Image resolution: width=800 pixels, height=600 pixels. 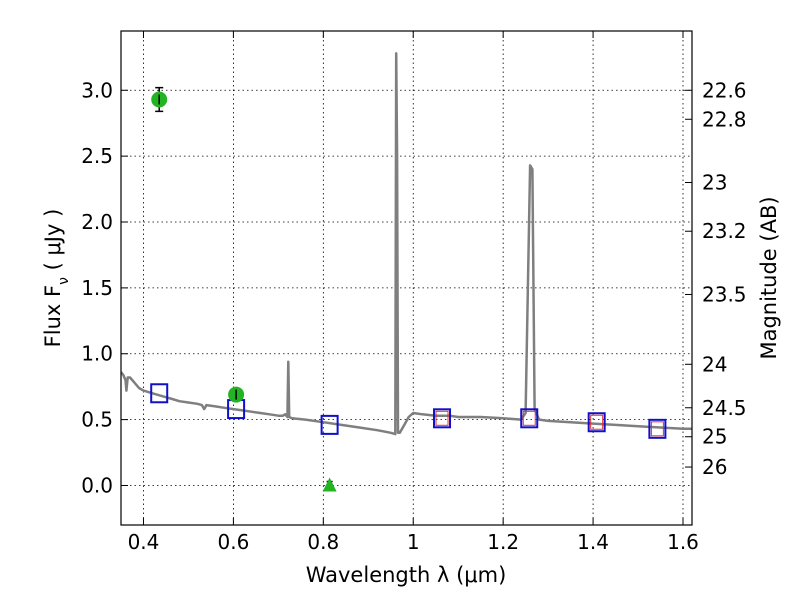 I want to click on y-tick-label: 0.0, so click(x=97, y=485).